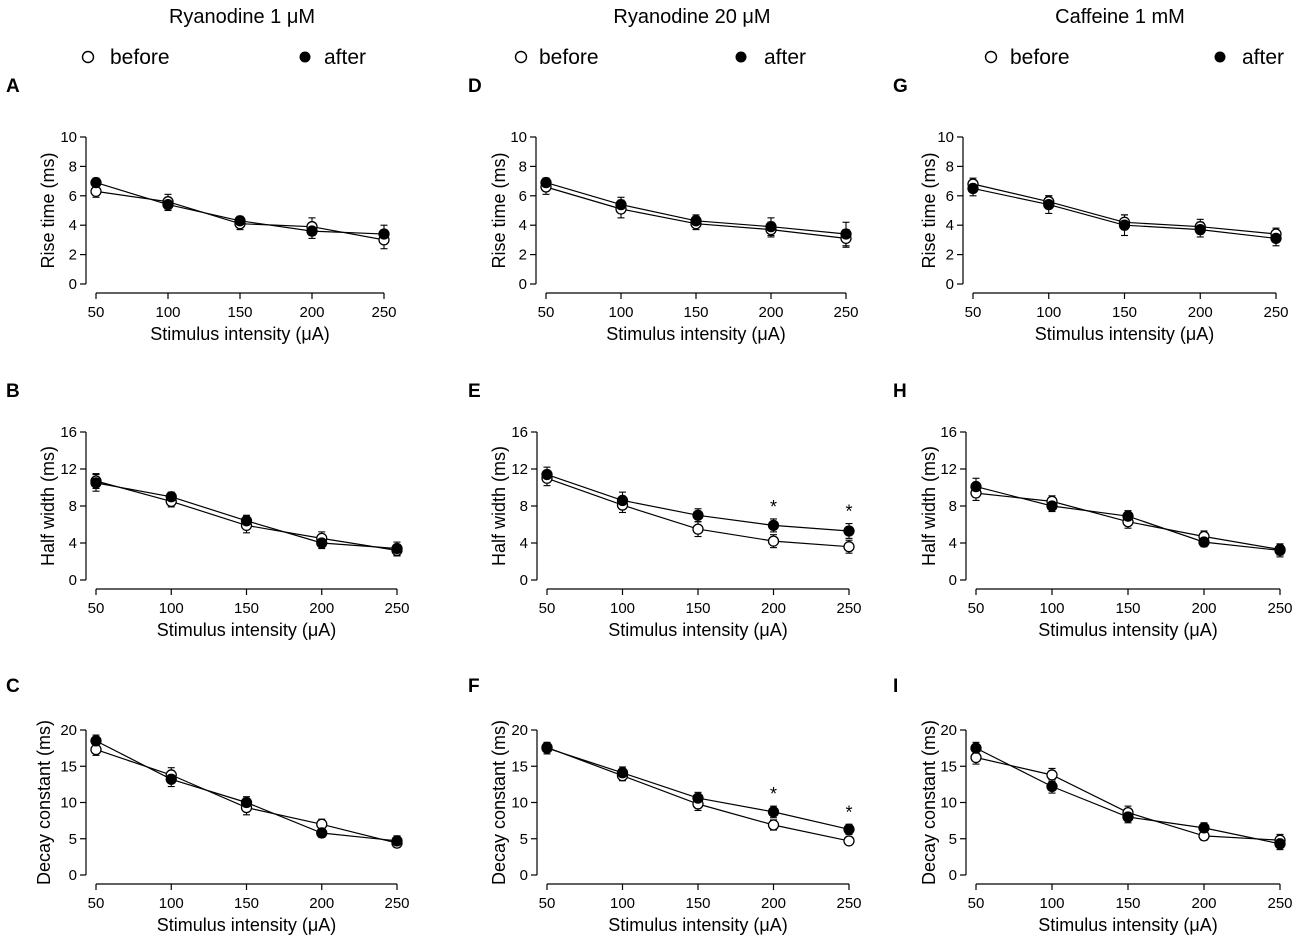  Describe the element at coordinates (900, 391) in the screenshot. I see `panel-label: H` at that location.